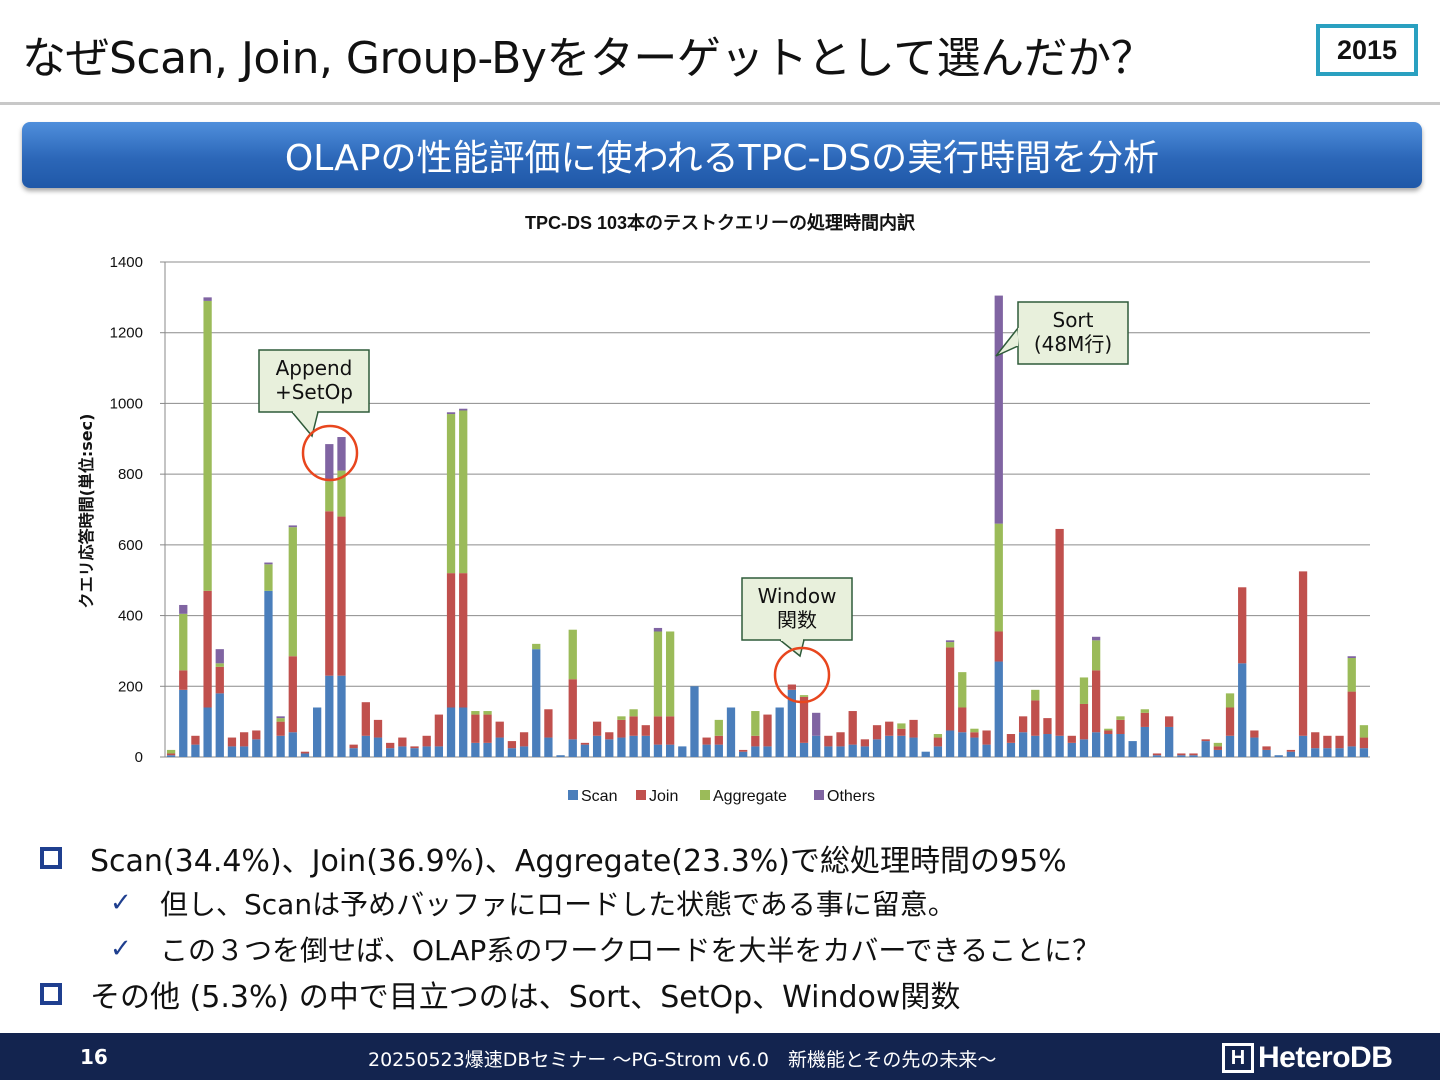 This screenshot has width=1440, height=1080. Describe the element at coordinates (851, 796) in the screenshot. I see `legend-label: Others` at that location.